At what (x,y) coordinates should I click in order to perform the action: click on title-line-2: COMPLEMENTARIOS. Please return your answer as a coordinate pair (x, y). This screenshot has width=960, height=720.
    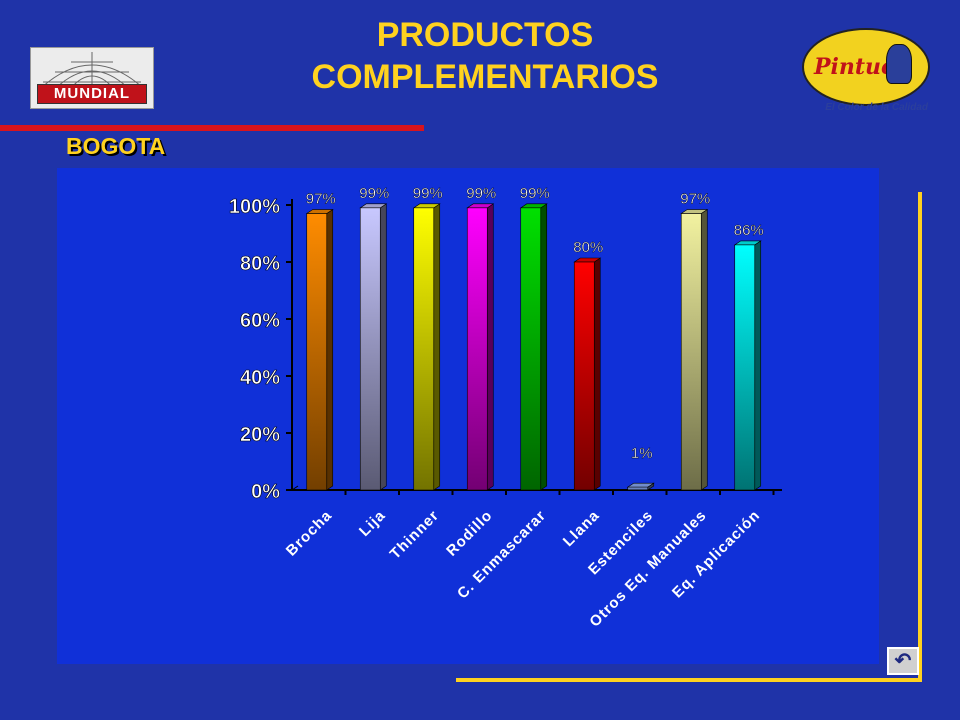
    Looking at the image, I should click on (485, 77).